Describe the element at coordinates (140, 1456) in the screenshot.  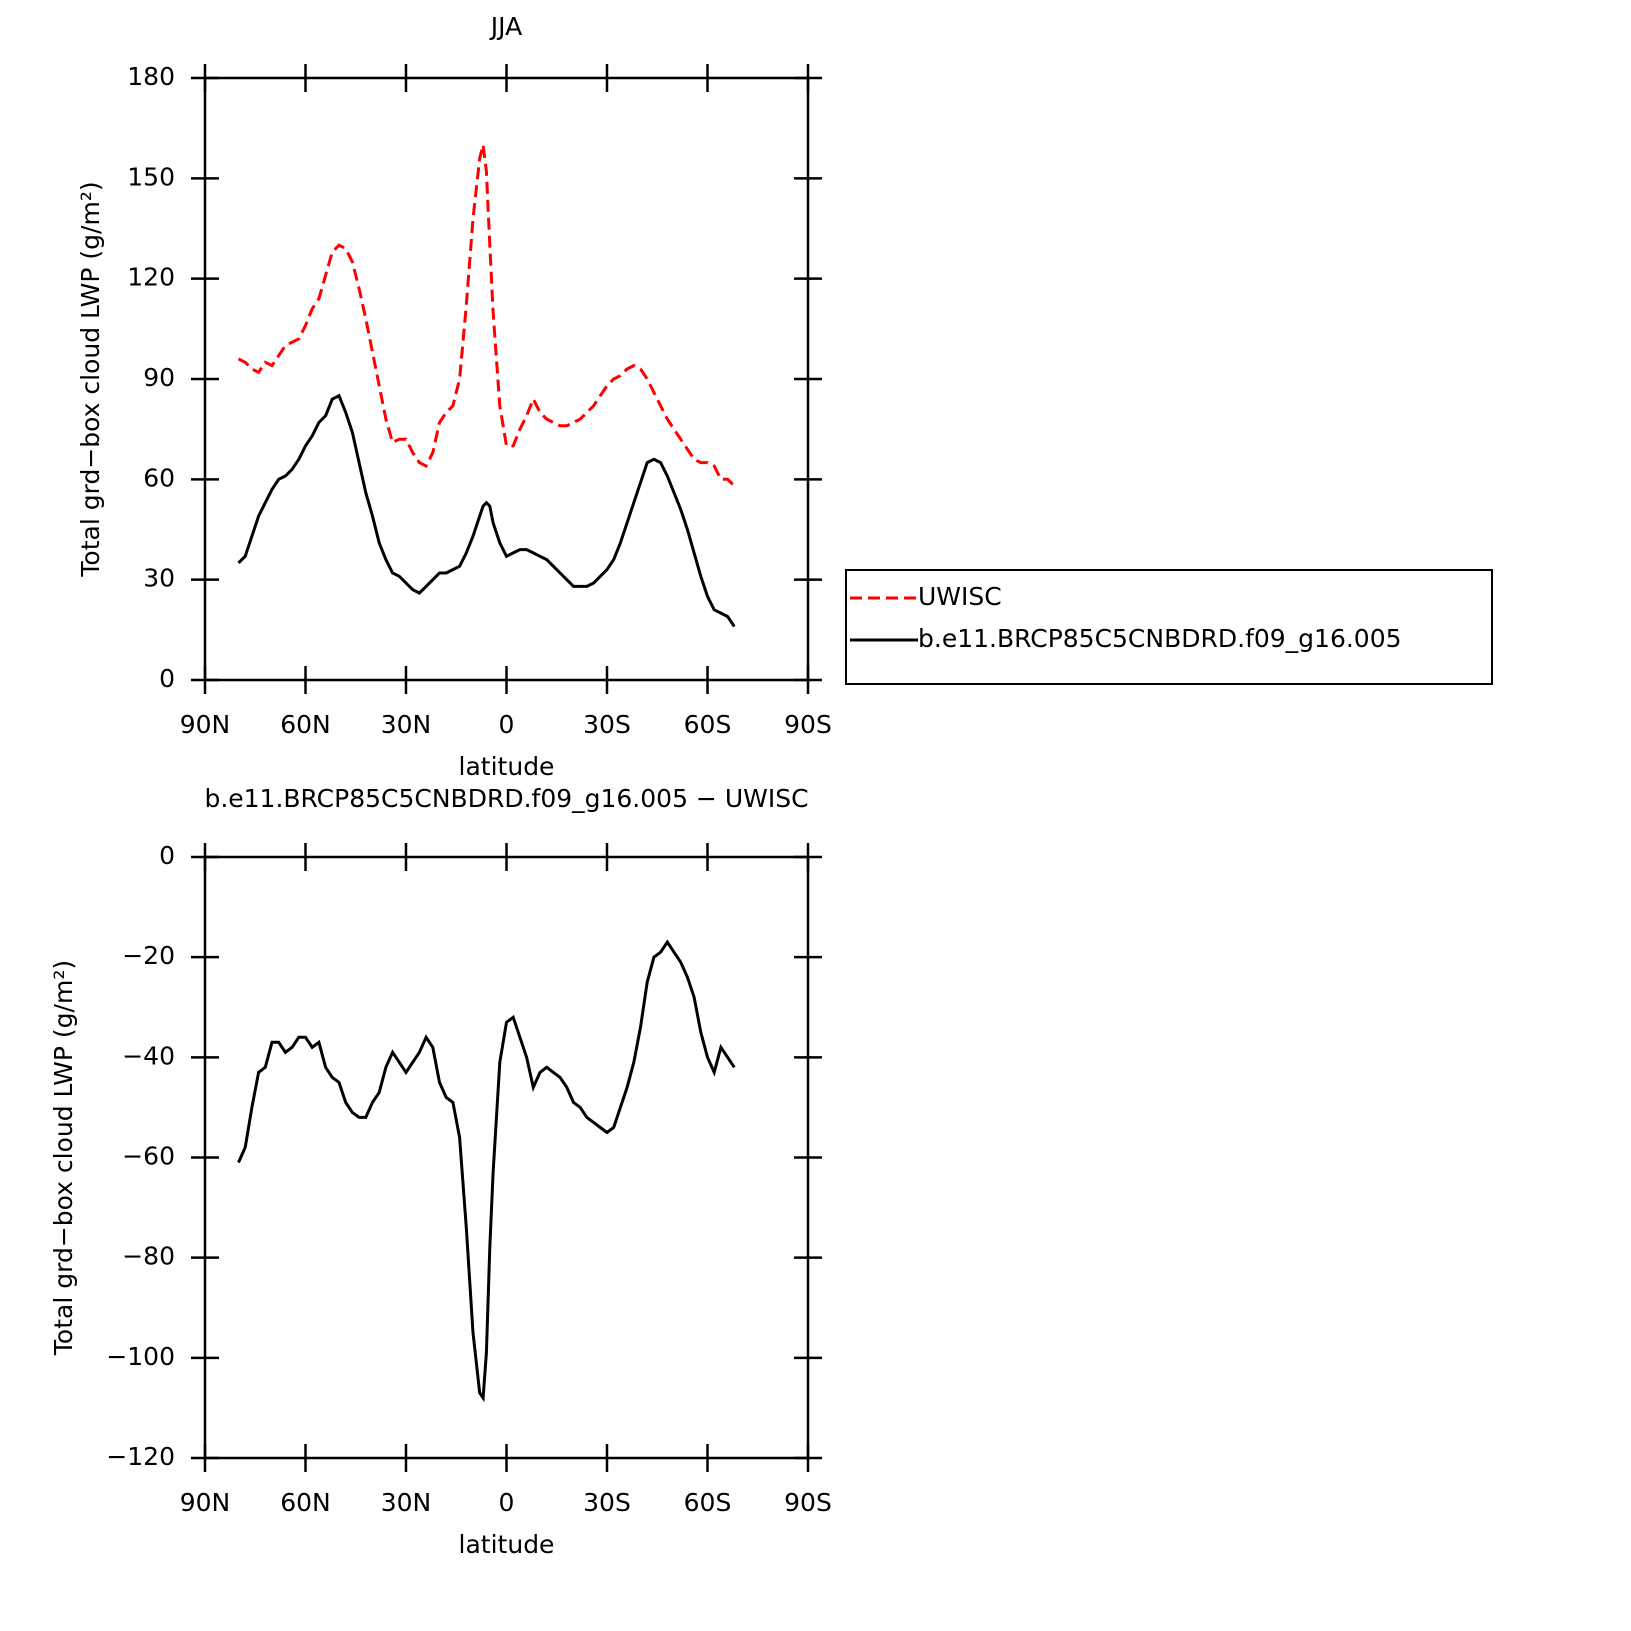
I see `y-tick-label: −120` at that location.